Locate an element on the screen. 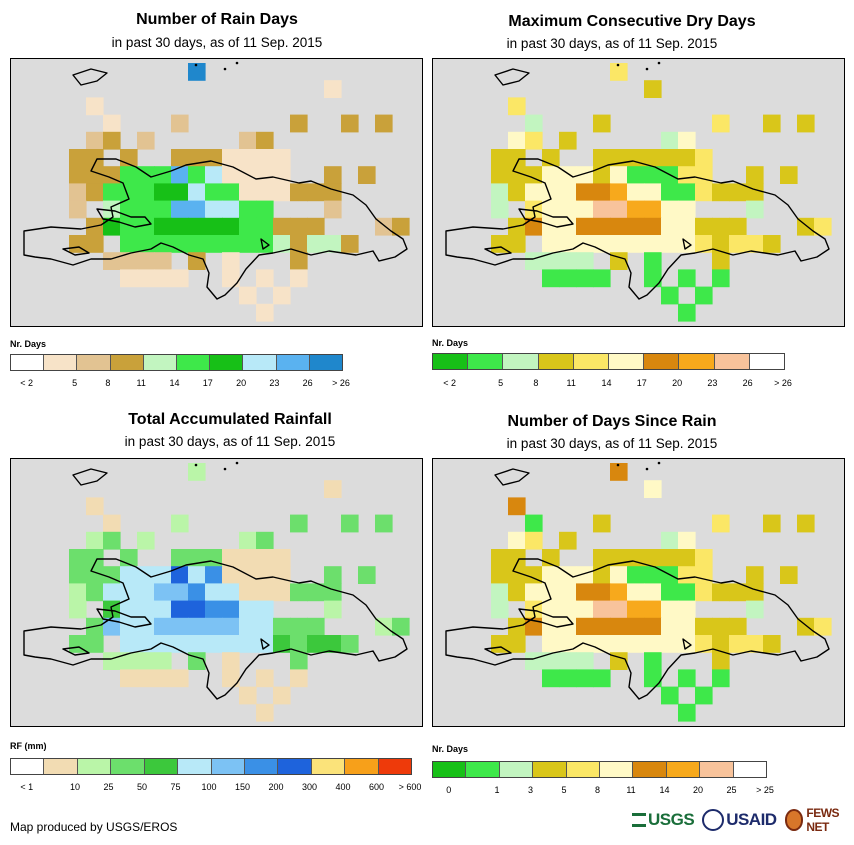  legend-tick-label: < 1 is located at coordinates (27, 787).